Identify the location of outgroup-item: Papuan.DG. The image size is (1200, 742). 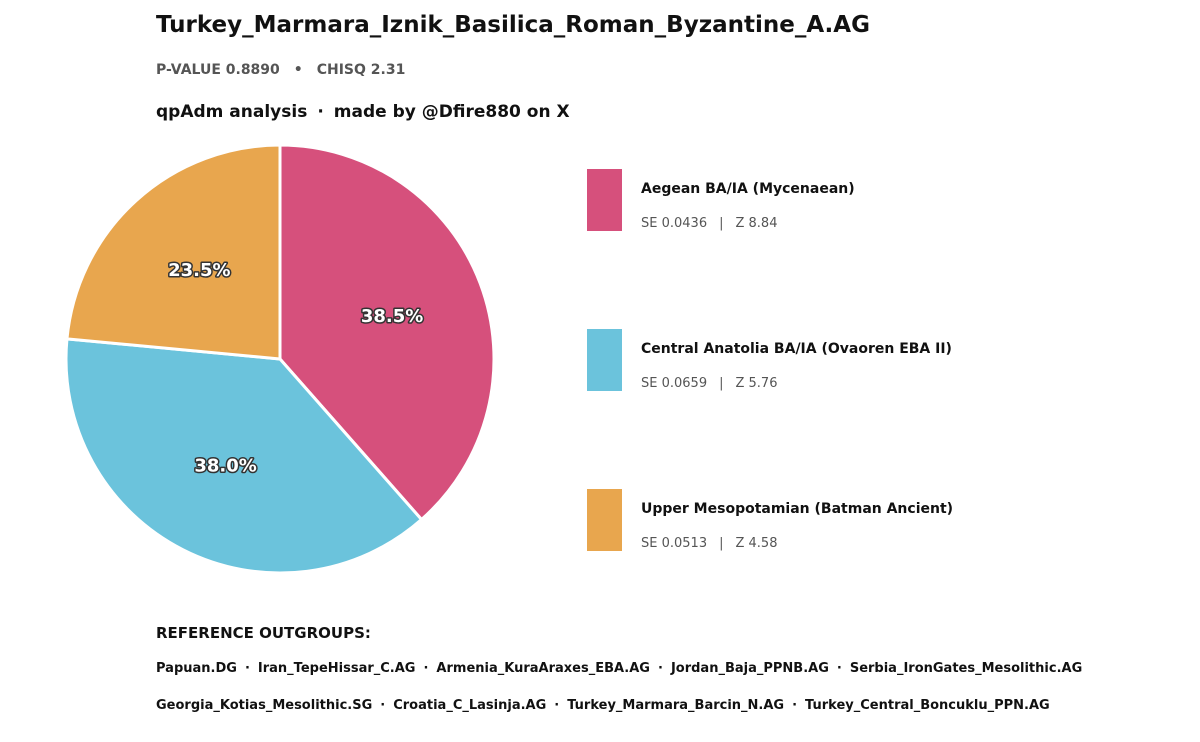
(196, 668).